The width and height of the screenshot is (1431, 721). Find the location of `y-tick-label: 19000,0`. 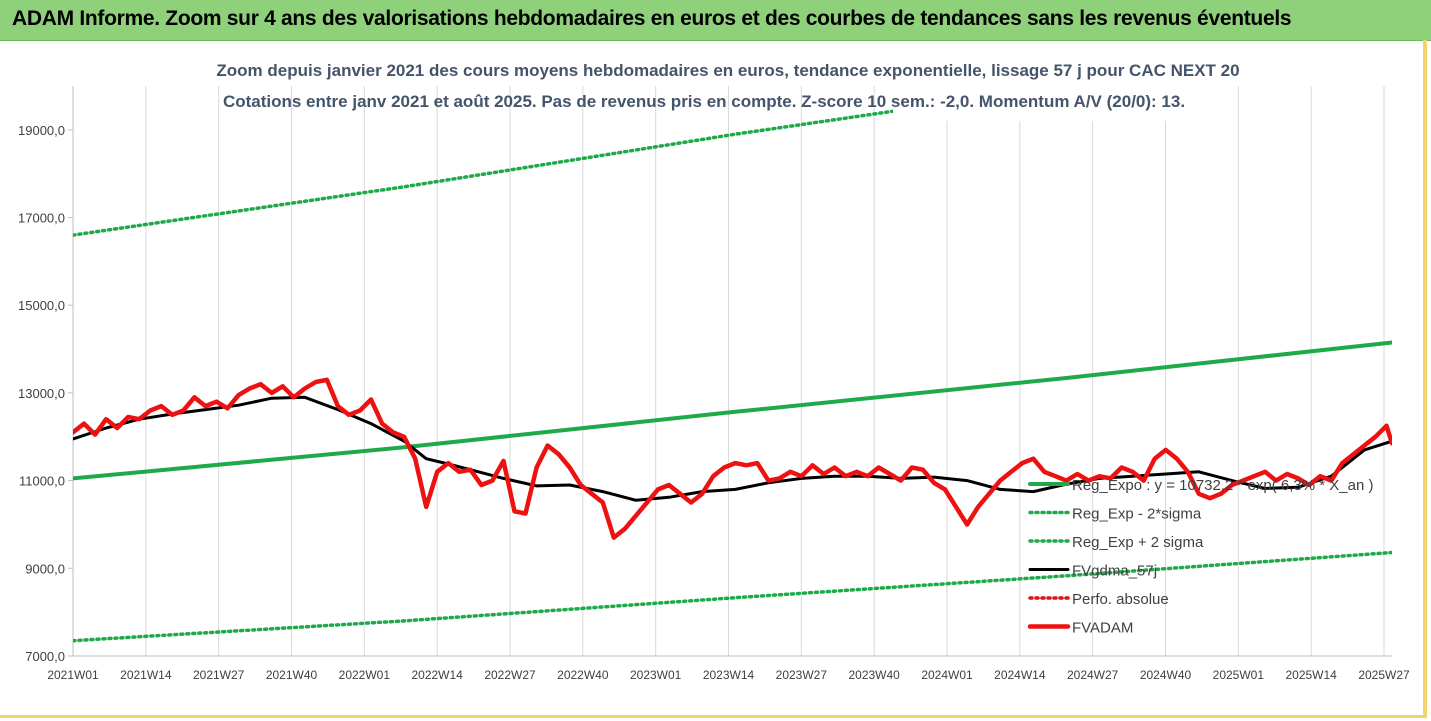

y-tick-label: 19000,0 is located at coordinates (41, 130).